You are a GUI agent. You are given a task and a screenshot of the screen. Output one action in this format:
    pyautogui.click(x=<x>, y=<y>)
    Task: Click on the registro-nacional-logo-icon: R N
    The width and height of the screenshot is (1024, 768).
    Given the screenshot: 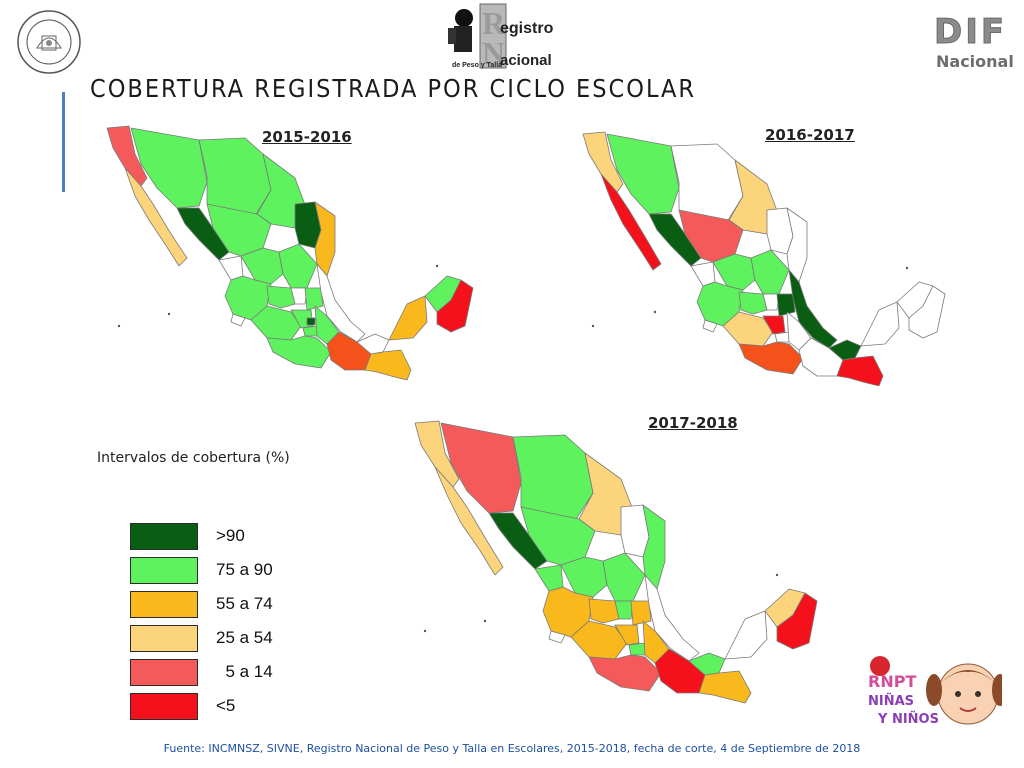 What is the action you would take?
    pyautogui.click(x=477, y=37)
    